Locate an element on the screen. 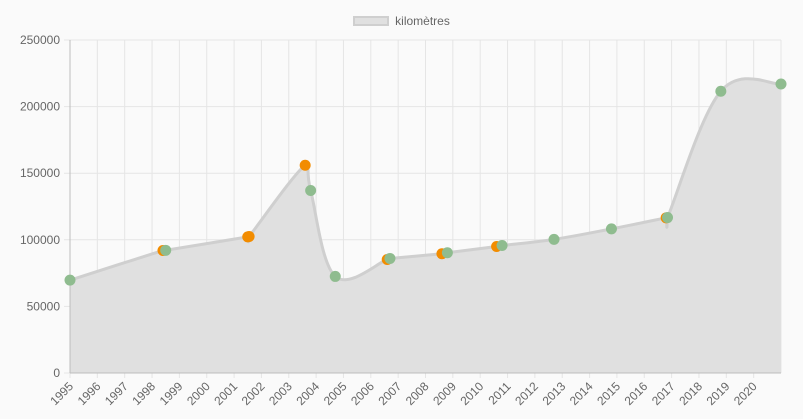  x-tick-label: 2000 is located at coordinates (198, 393).